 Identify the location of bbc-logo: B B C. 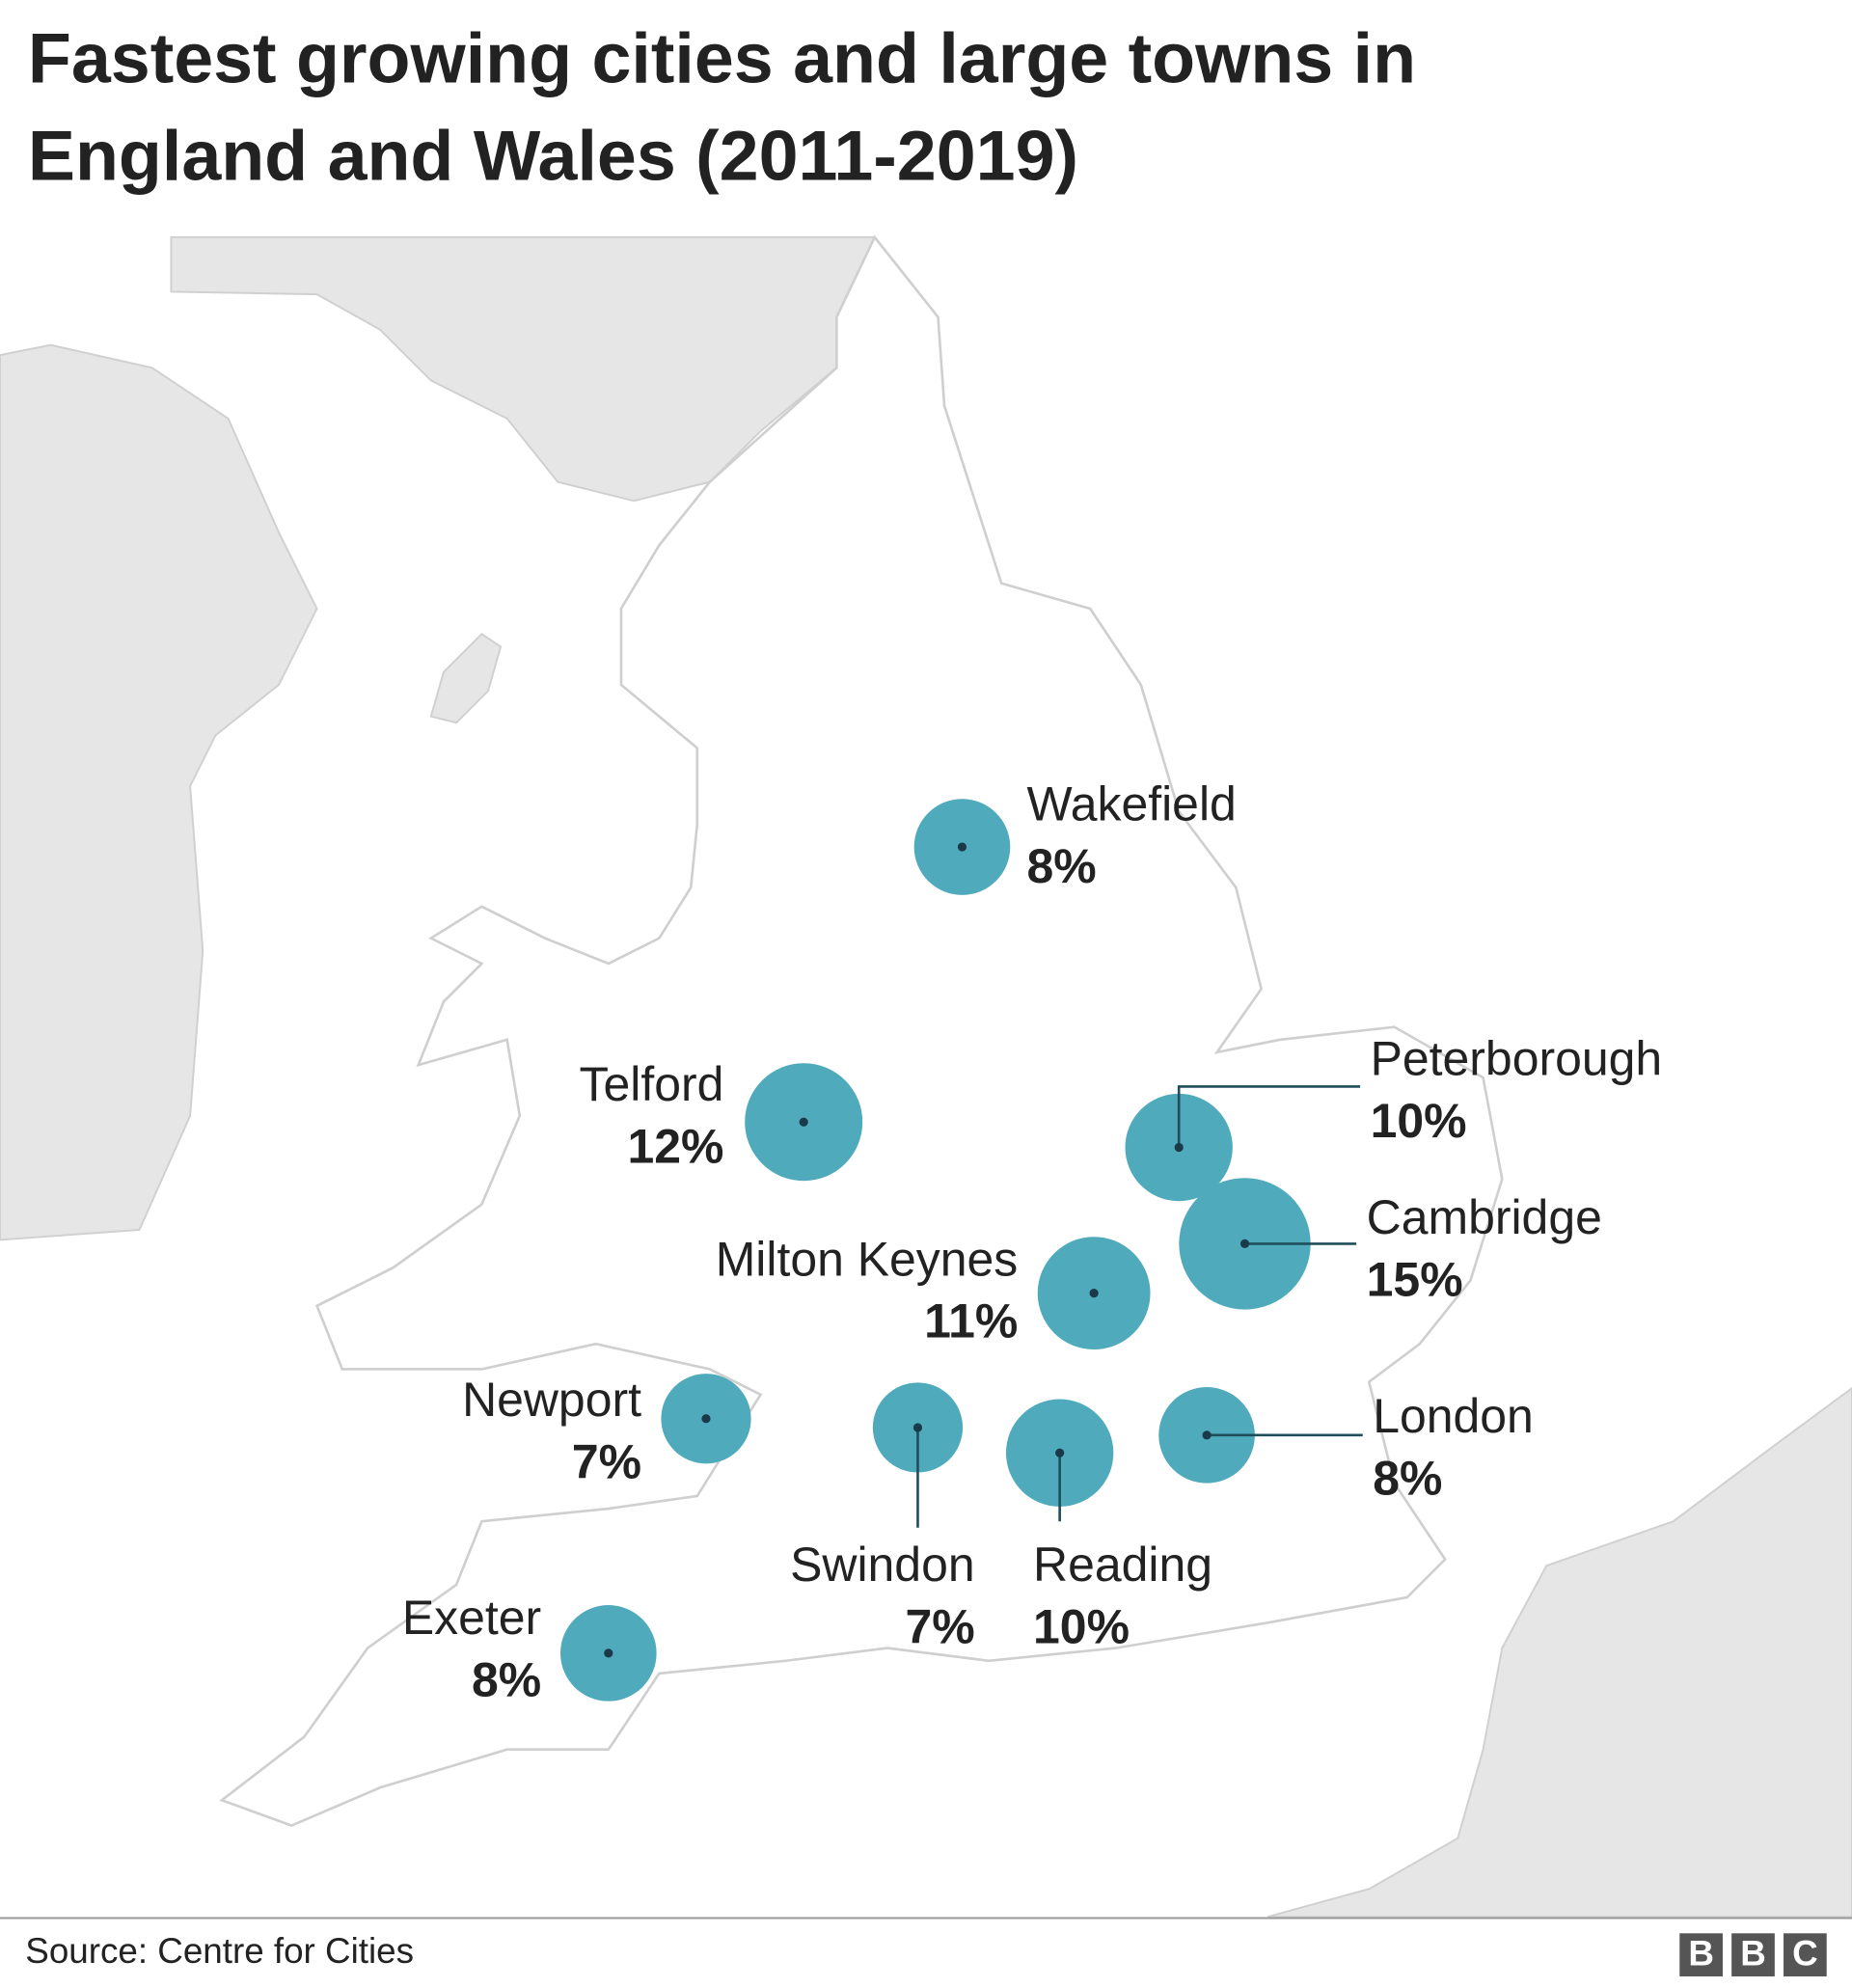
(1753, 1954).